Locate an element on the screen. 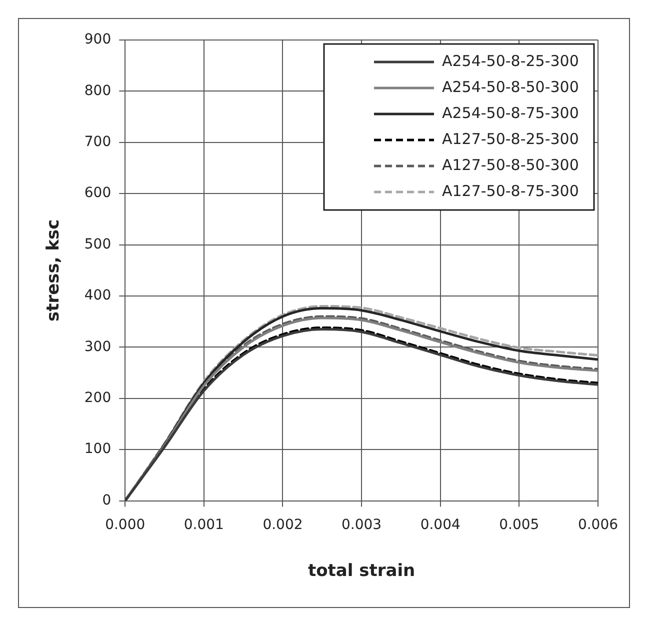 The width and height of the screenshot is (648, 626). y-tick-label: 100 is located at coordinates (98, 449).